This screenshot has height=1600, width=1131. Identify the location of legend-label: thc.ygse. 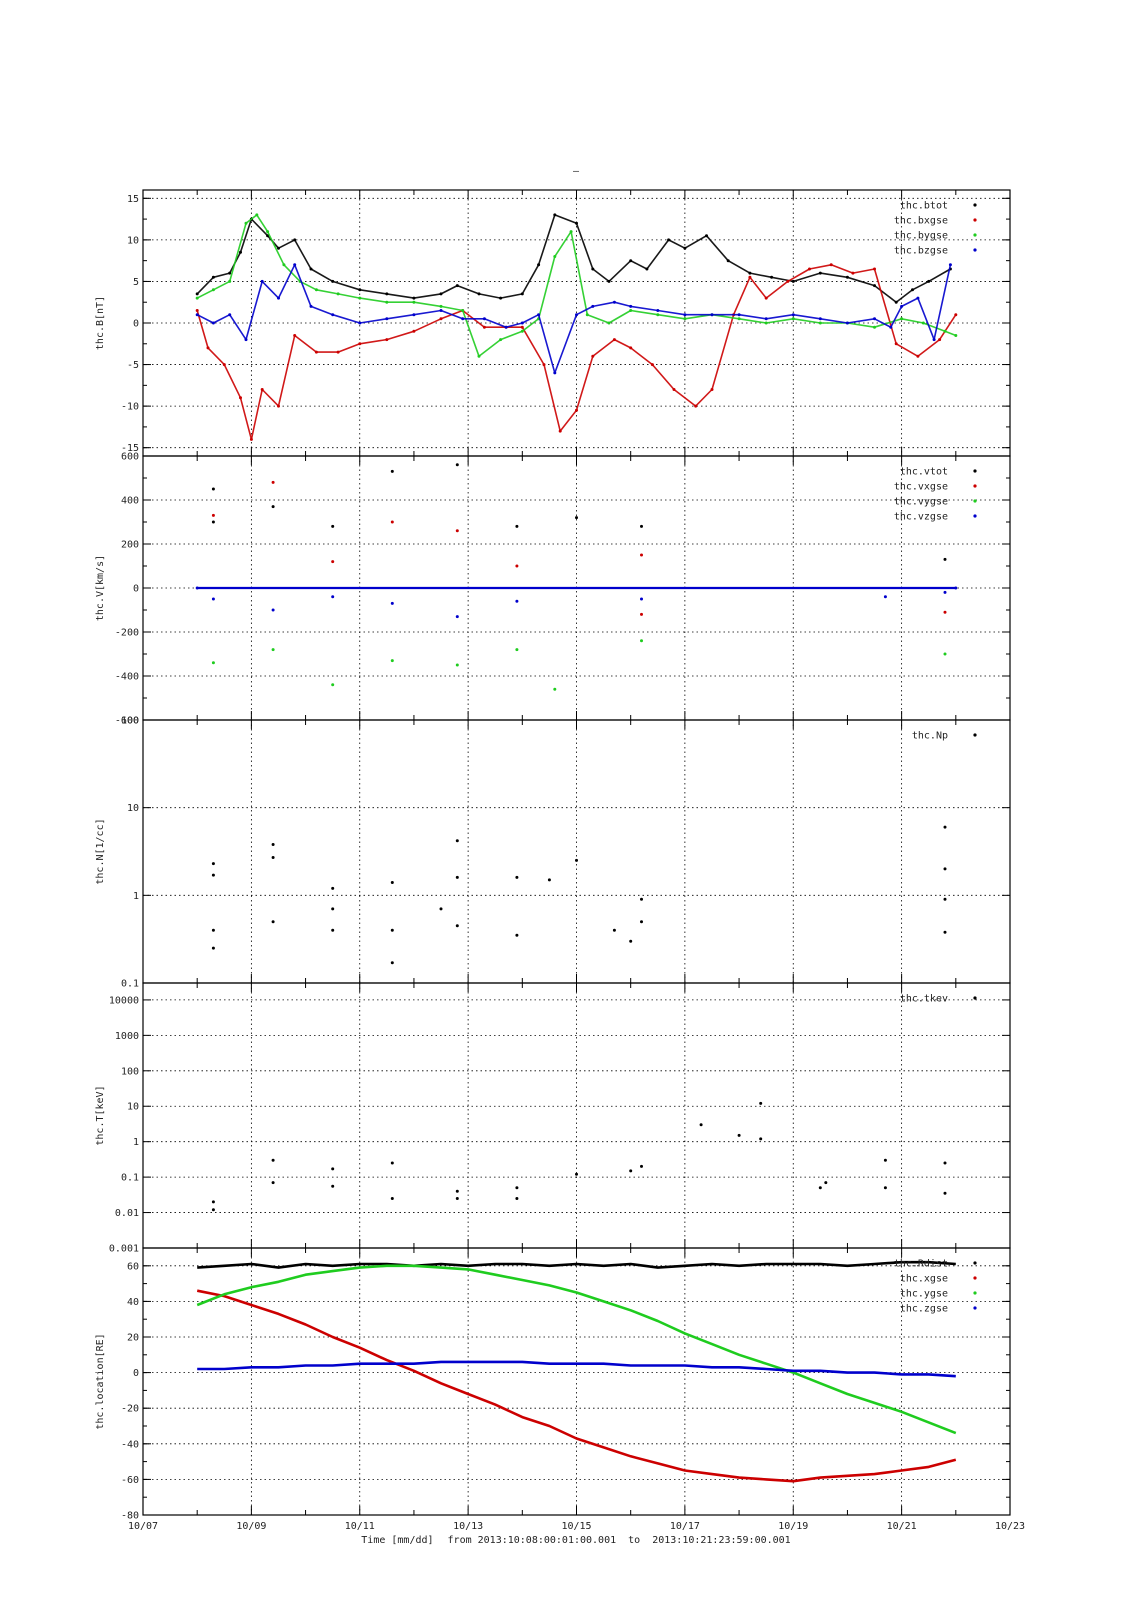
(924, 1294).